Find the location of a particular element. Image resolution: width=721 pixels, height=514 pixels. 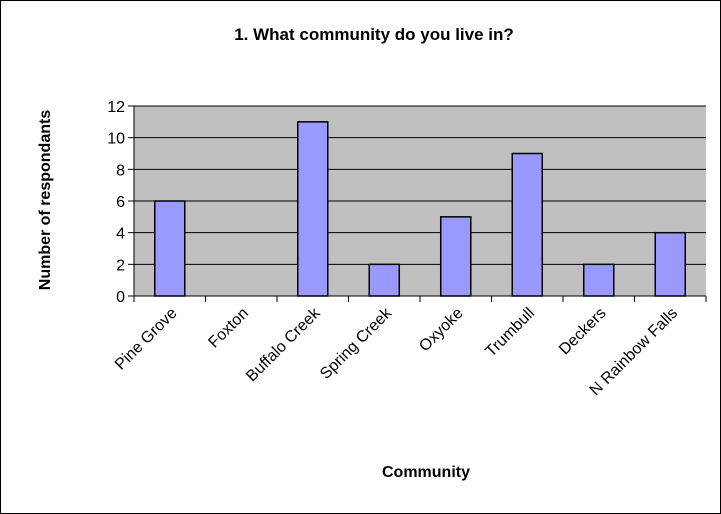

bar-oxyoke is located at coordinates (455, 256).